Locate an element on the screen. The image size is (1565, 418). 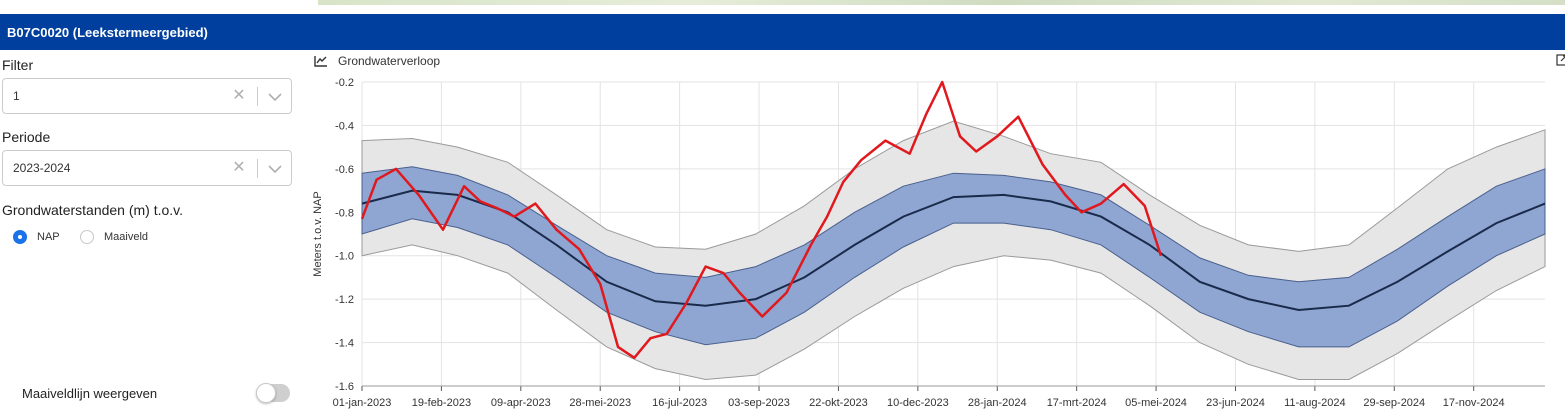
radio-nap-label: NAP is located at coordinates (48, 237).